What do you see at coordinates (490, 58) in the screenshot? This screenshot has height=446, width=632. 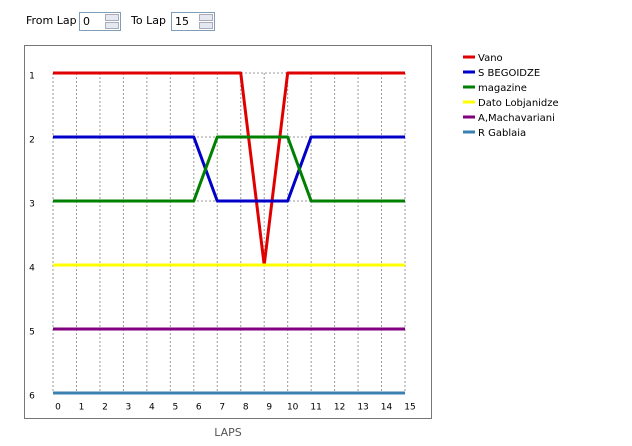 I see `legend-label: Vano` at bounding box center [490, 58].